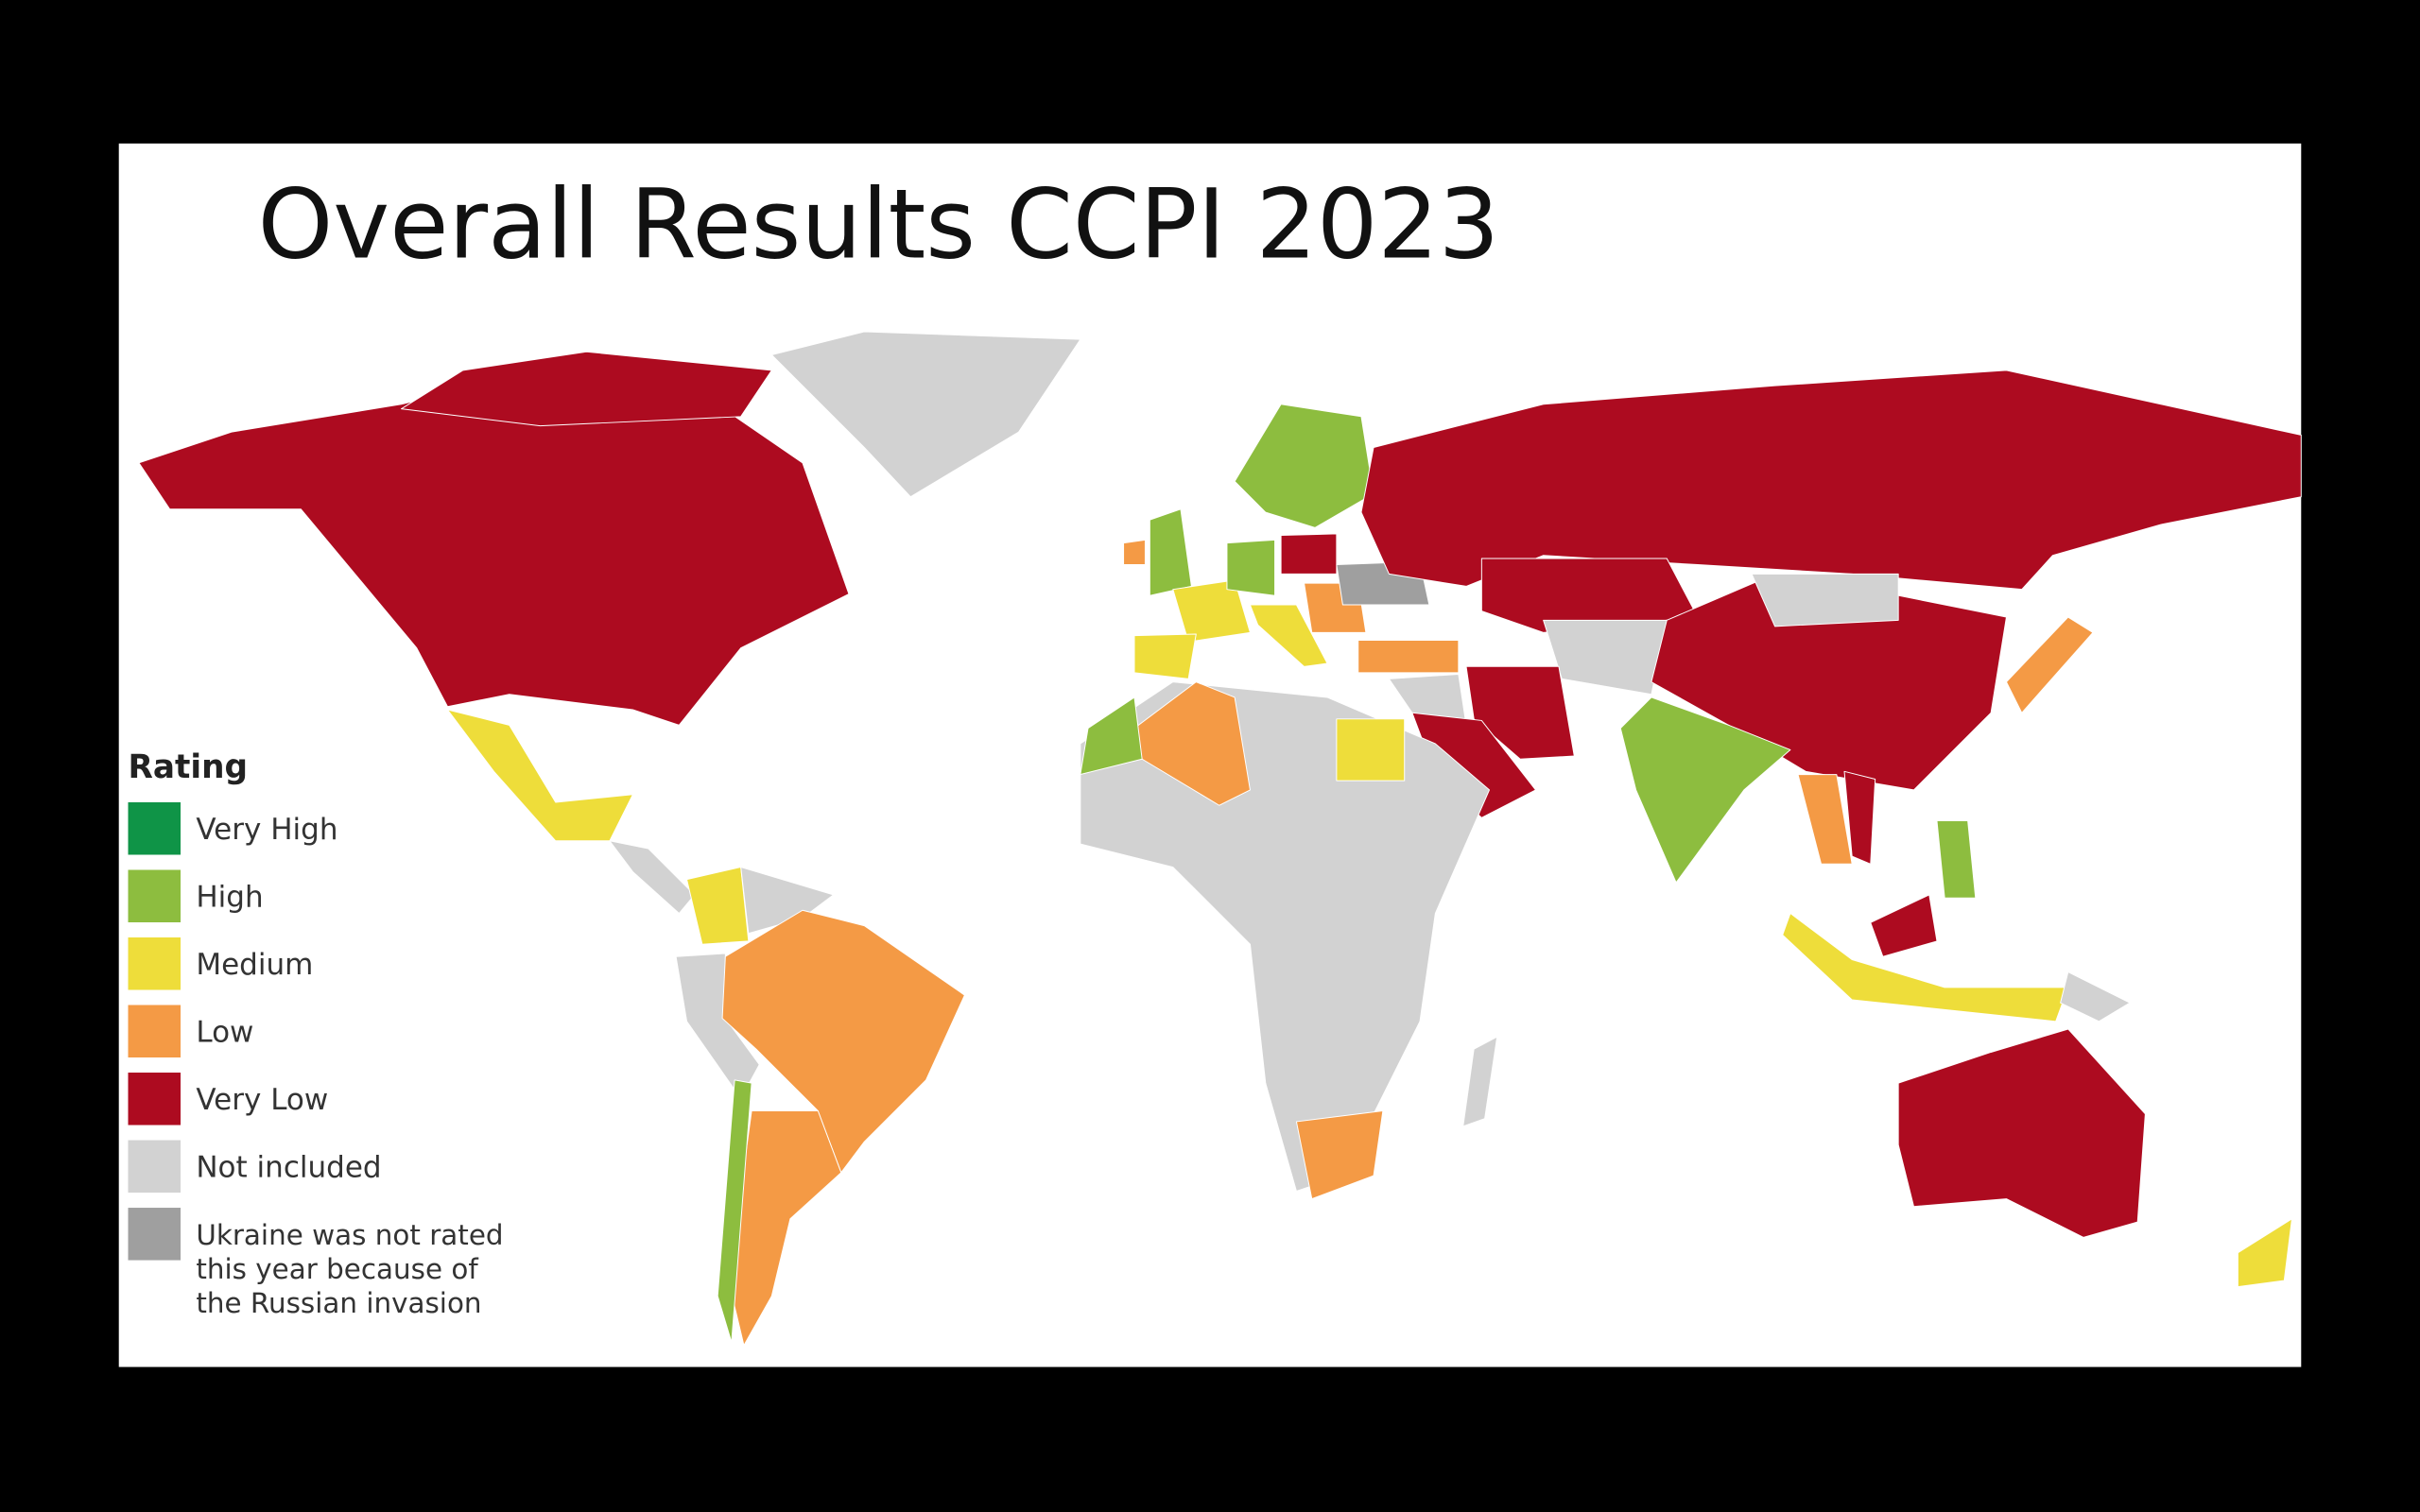 The image size is (2420, 1512). What do you see at coordinates (1825, 600) in the screenshot?
I see `mongolia` at bounding box center [1825, 600].